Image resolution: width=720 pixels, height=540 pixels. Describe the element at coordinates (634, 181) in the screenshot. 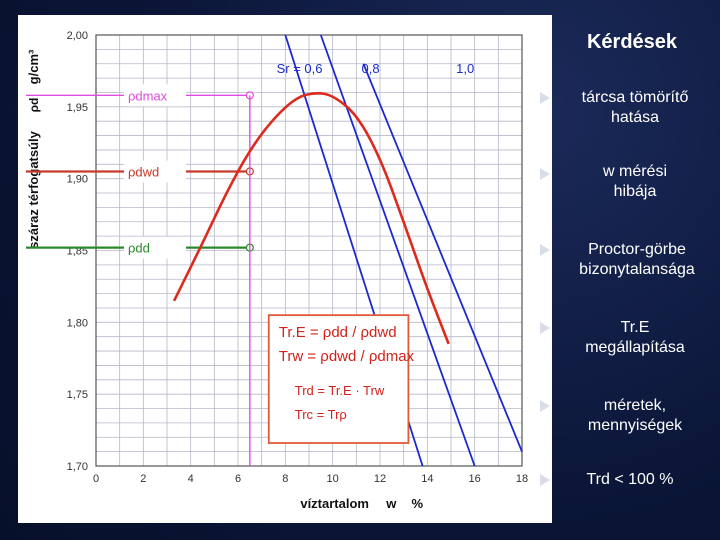

I see `question-item: w mérési hibája` at that location.